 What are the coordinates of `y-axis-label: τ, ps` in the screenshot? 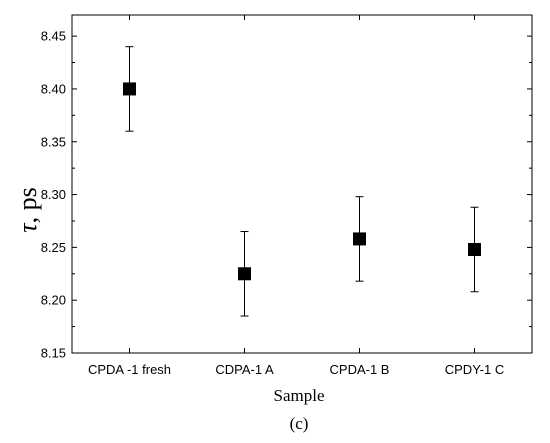 It's located at (27, 209).